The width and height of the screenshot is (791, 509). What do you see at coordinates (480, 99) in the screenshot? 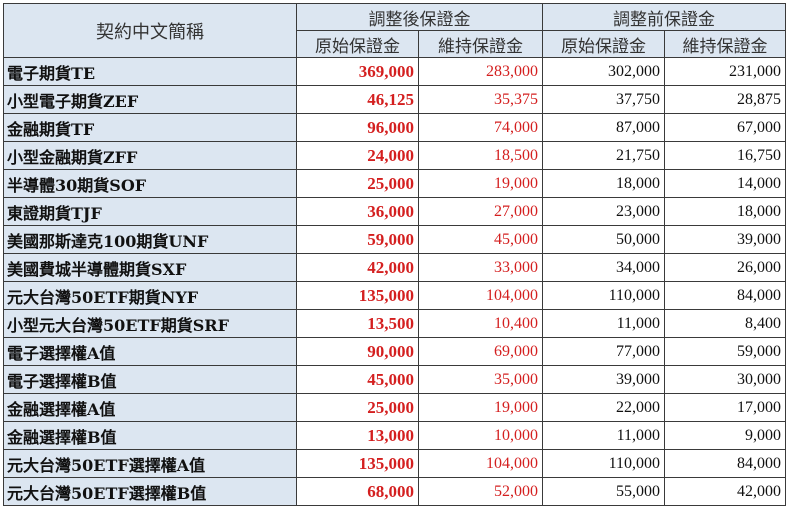
I see `adjusted-maintenance-margin-cell: 35,375` at bounding box center [480, 99].